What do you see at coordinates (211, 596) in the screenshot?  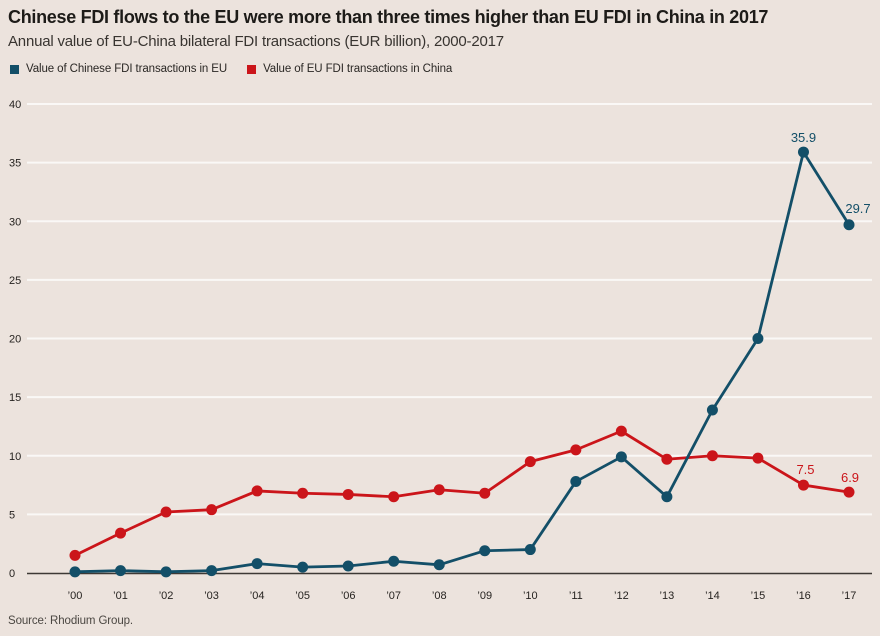 I see `x-axis-tick-label: ’03` at bounding box center [211, 596].